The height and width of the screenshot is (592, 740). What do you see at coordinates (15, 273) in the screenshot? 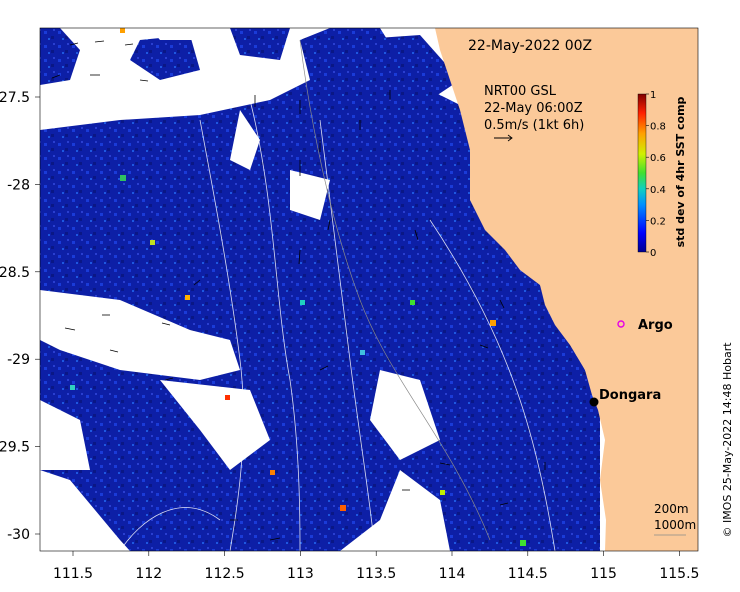
I see `y-tick-label: -28.5` at bounding box center [15, 273].